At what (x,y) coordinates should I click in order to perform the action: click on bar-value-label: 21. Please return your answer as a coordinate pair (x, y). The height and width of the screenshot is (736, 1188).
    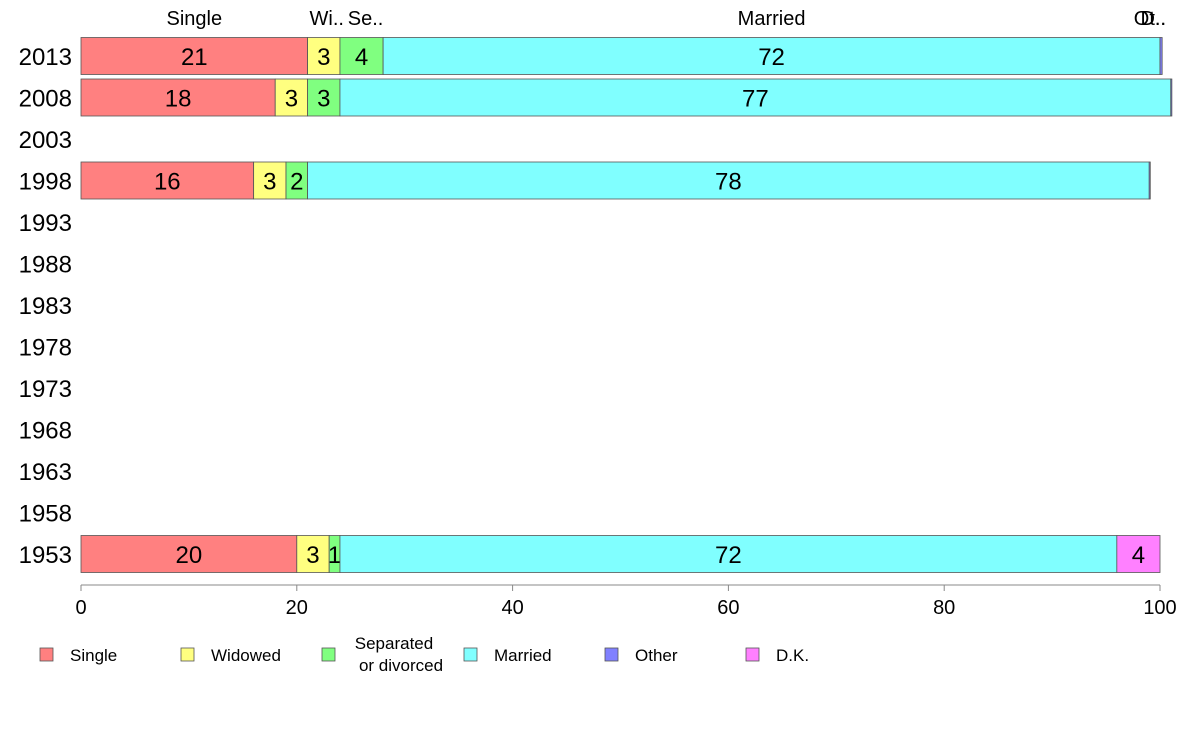
    Looking at the image, I should click on (194, 57).